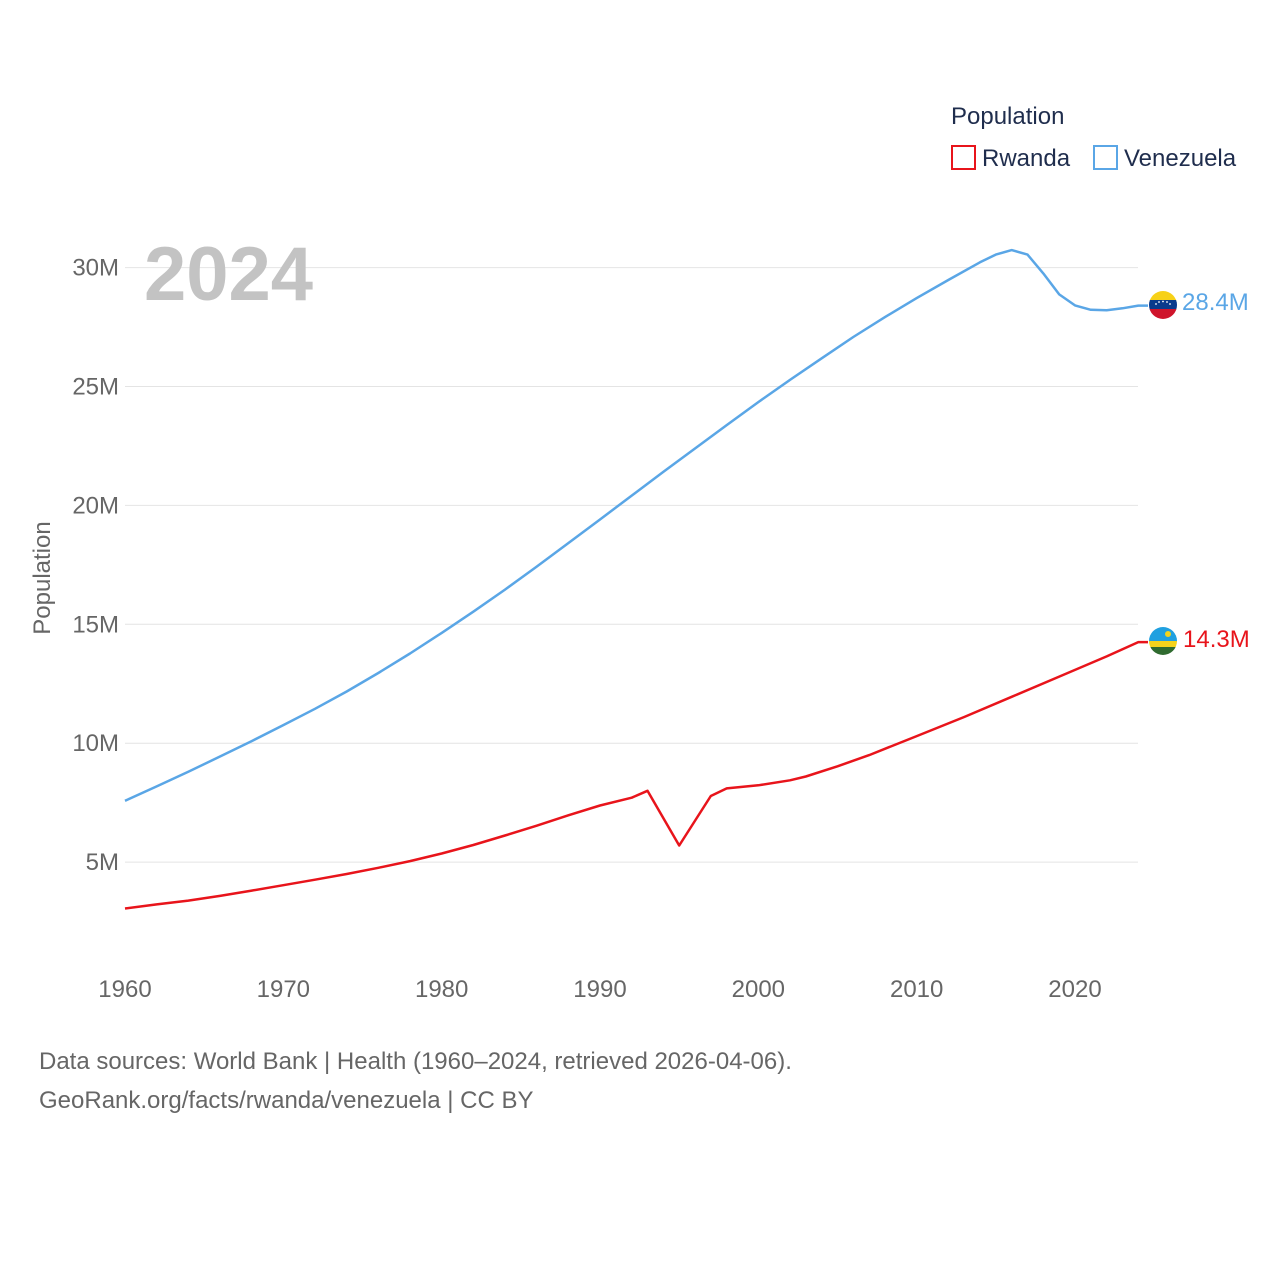 The image size is (1280, 1280). Describe the element at coordinates (963, 157) in the screenshot. I see `legend-swatch-rwanda` at that location.